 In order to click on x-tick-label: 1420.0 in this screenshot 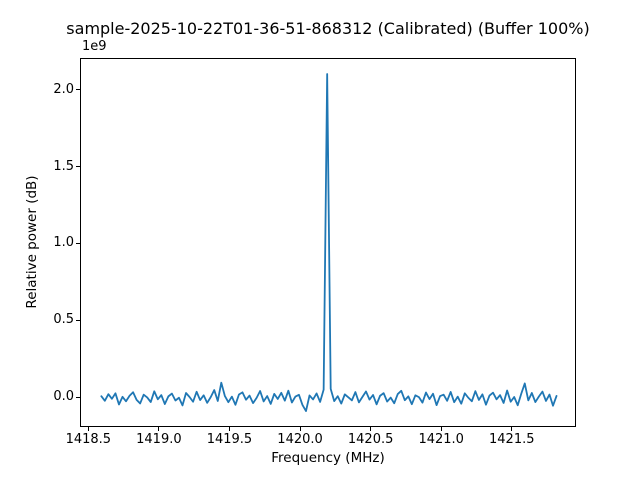, I will do `click(300, 439)`.